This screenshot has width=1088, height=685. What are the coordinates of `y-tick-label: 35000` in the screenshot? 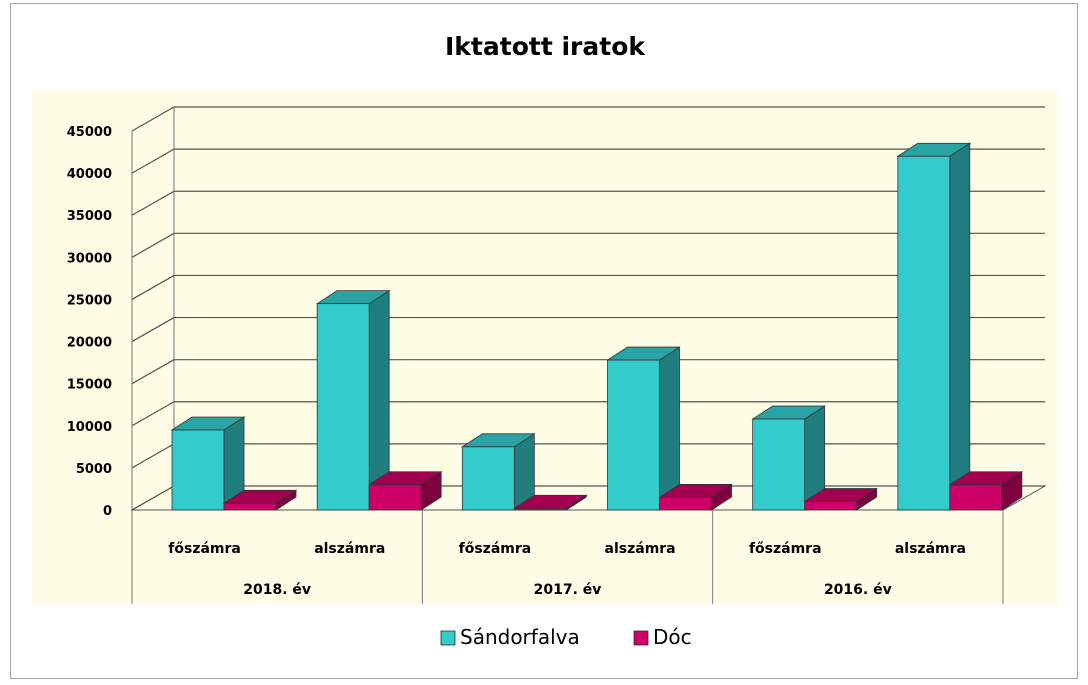 It's located at (89, 216).